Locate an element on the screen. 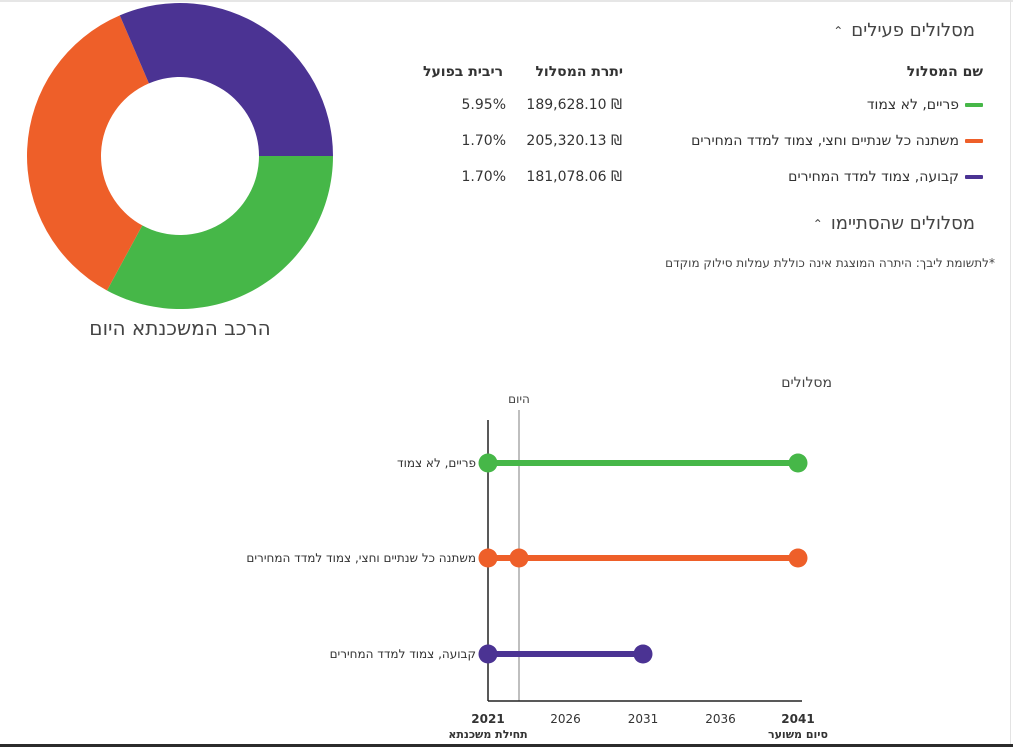 This screenshot has height=747, width=1013. ended-tracks-toggle: מסלולים שהסתיימו ⌃ is located at coordinates (894, 223).